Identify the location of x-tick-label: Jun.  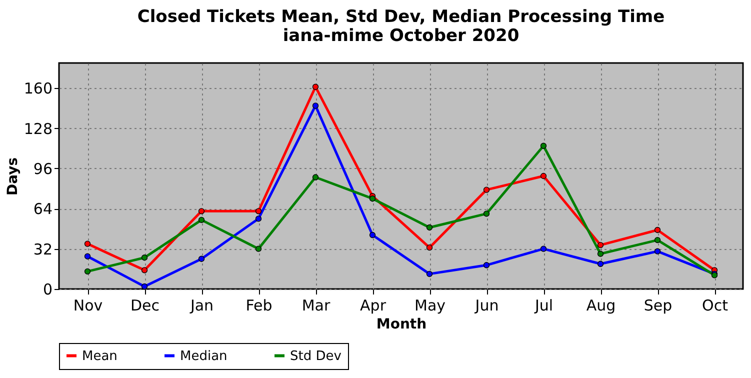
(486, 305).